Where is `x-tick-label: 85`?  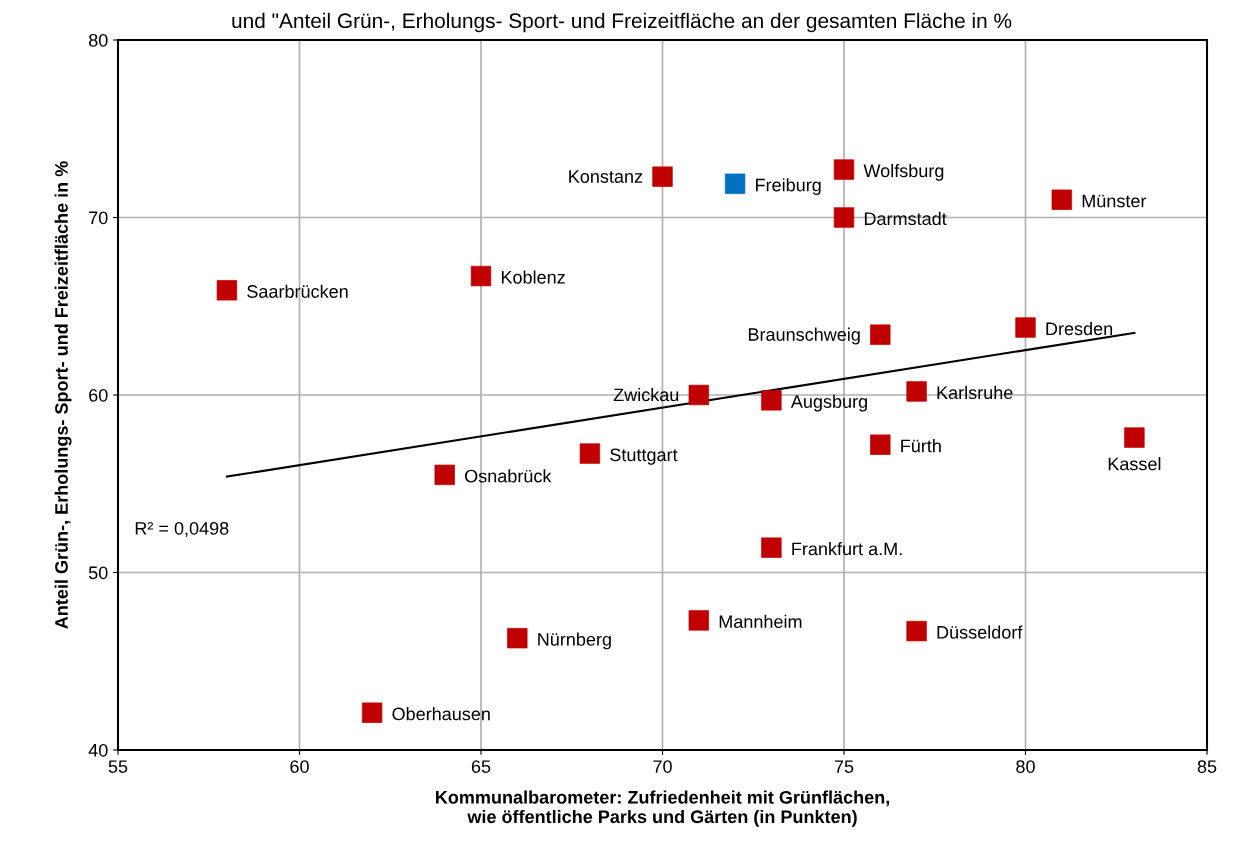
x-tick-label: 85 is located at coordinates (1207, 766).